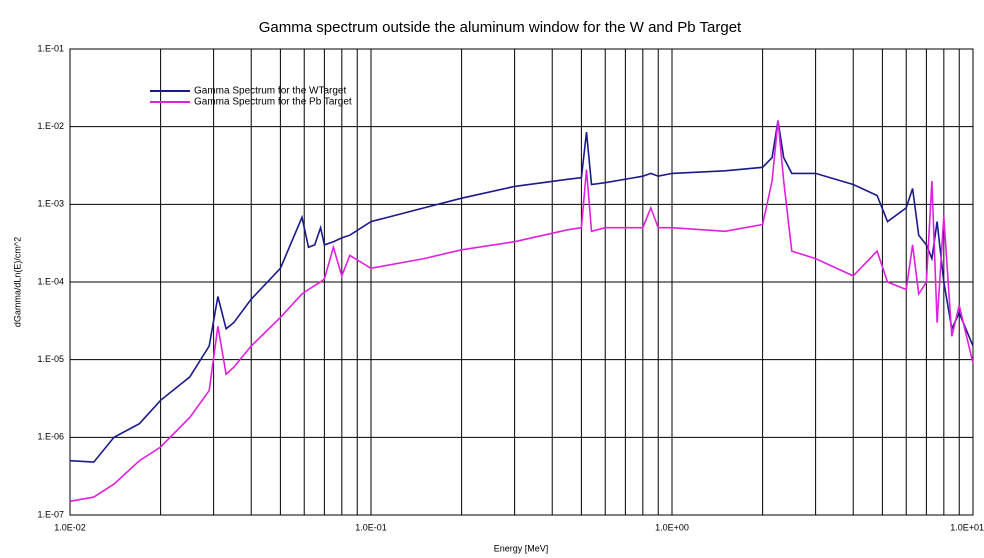 This screenshot has width=984, height=558. I want to click on y-tick-label: 1.E-04, so click(50, 281).